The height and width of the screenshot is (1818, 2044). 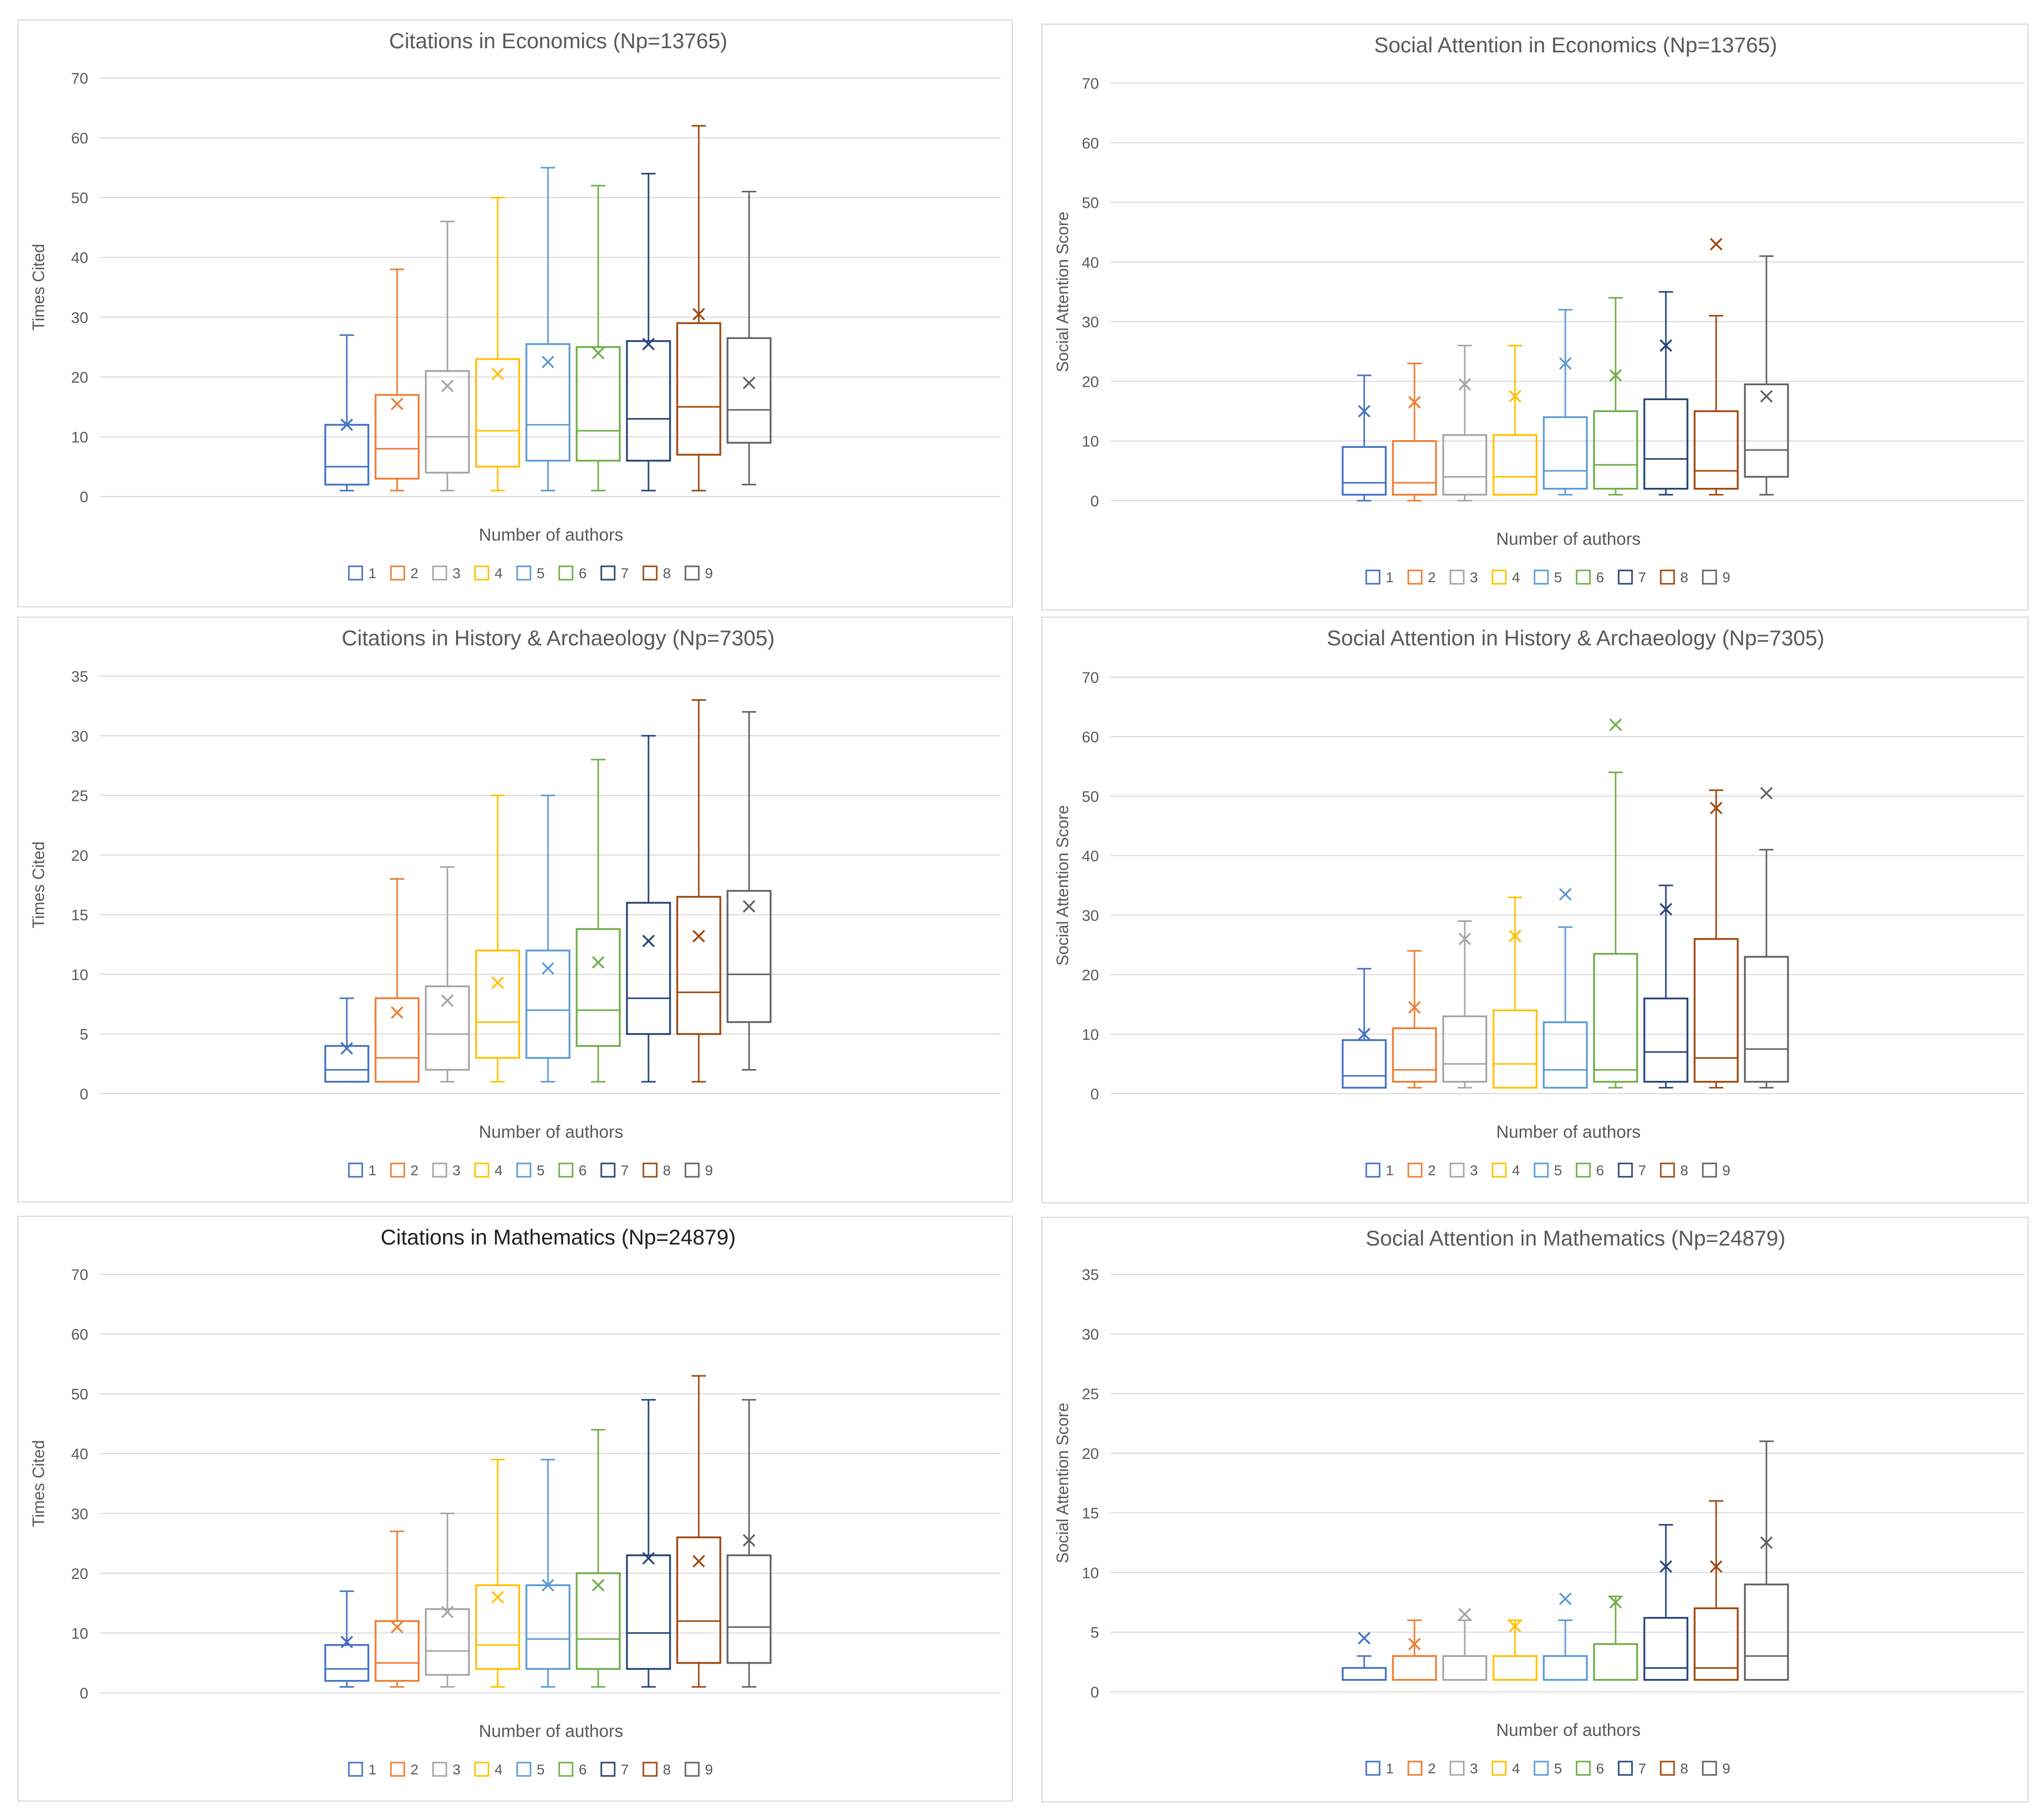 I want to click on legend-item-2: 2, so click(x=1421, y=577).